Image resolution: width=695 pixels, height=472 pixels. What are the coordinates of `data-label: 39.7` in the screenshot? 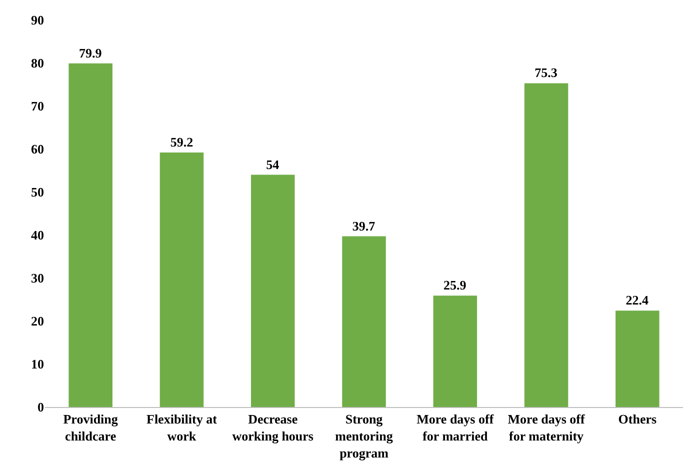 It's located at (364, 226).